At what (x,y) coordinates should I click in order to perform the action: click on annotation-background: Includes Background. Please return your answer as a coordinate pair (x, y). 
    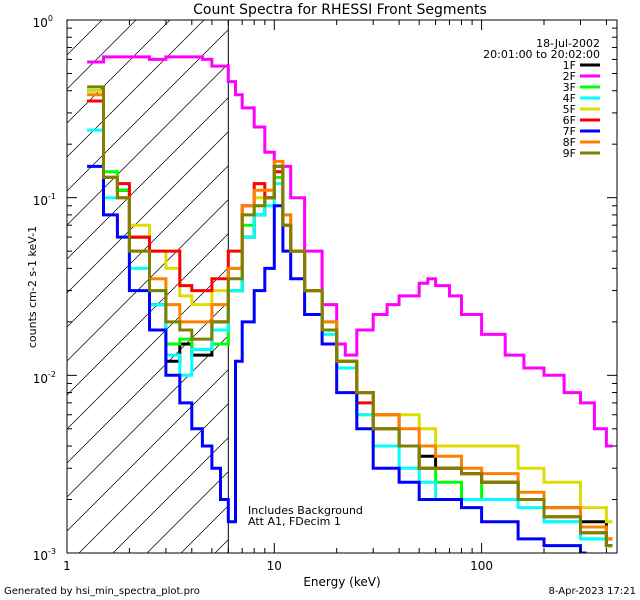
    Looking at the image, I should click on (305, 510).